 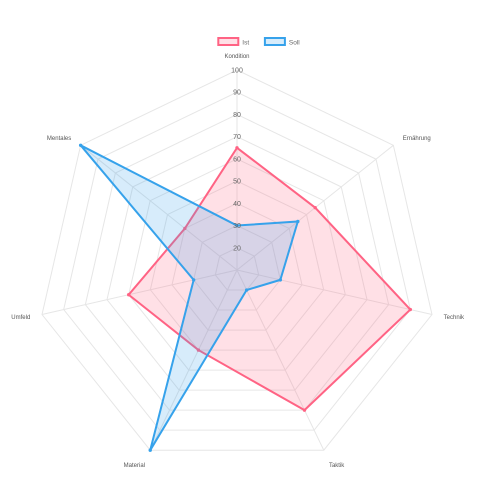 What do you see at coordinates (237, 93) in the screenshot?
I see `tick-label: 90` at bounding box center [237, 93].